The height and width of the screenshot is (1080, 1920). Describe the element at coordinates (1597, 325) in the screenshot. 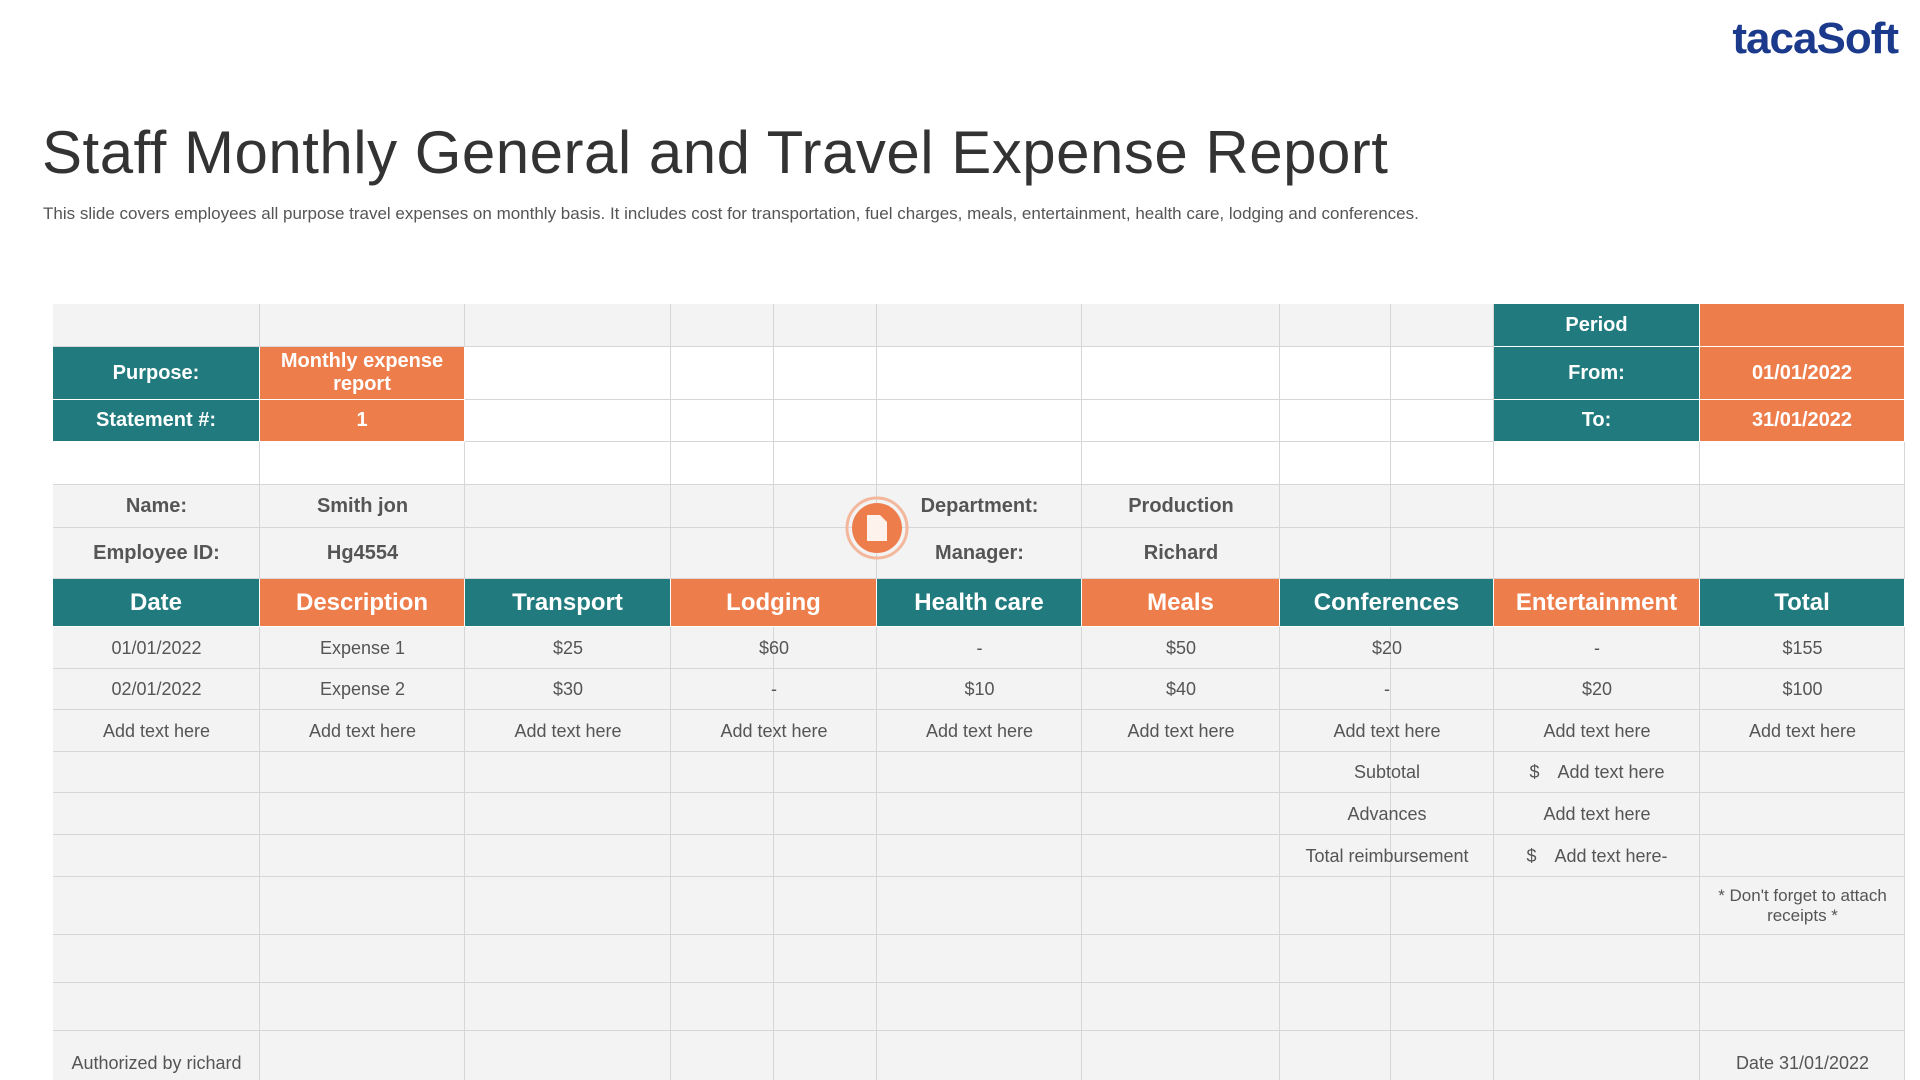

I see `period-label: Period` at that location.